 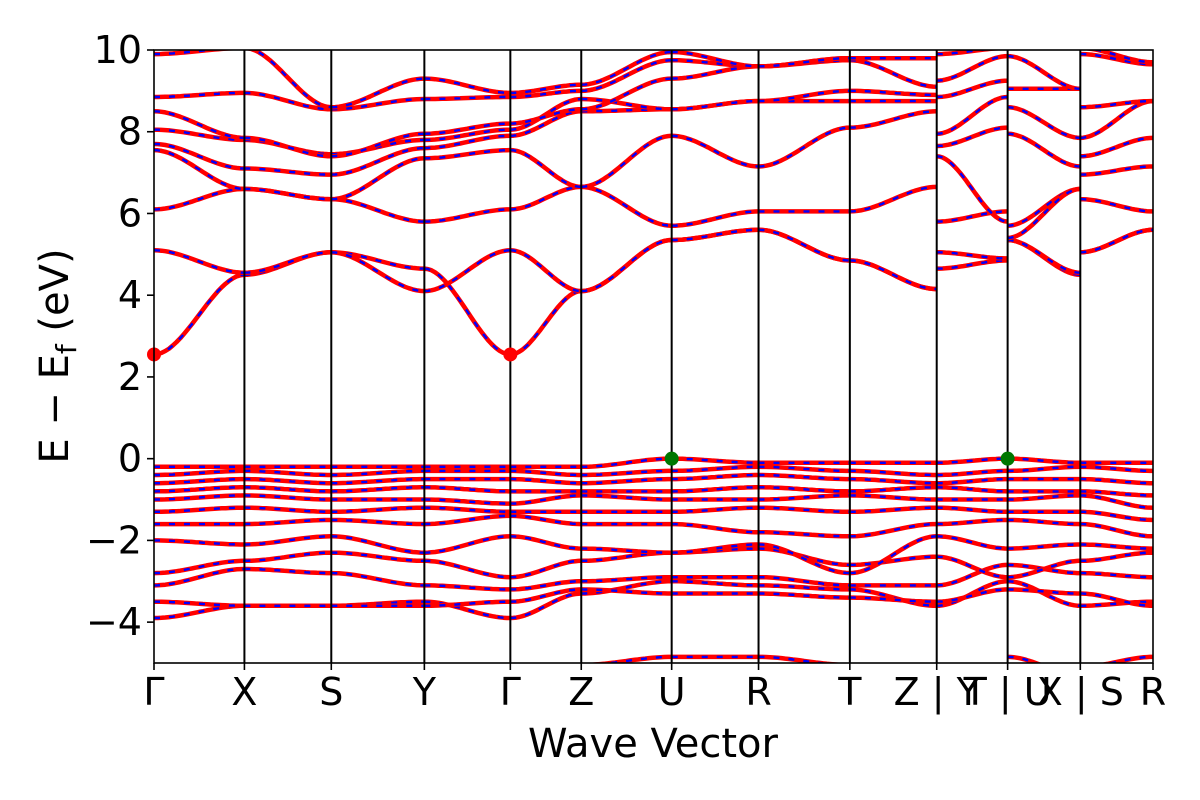 I want to click on x-tick-label-11: T | U, so click(x=1007, y=692).